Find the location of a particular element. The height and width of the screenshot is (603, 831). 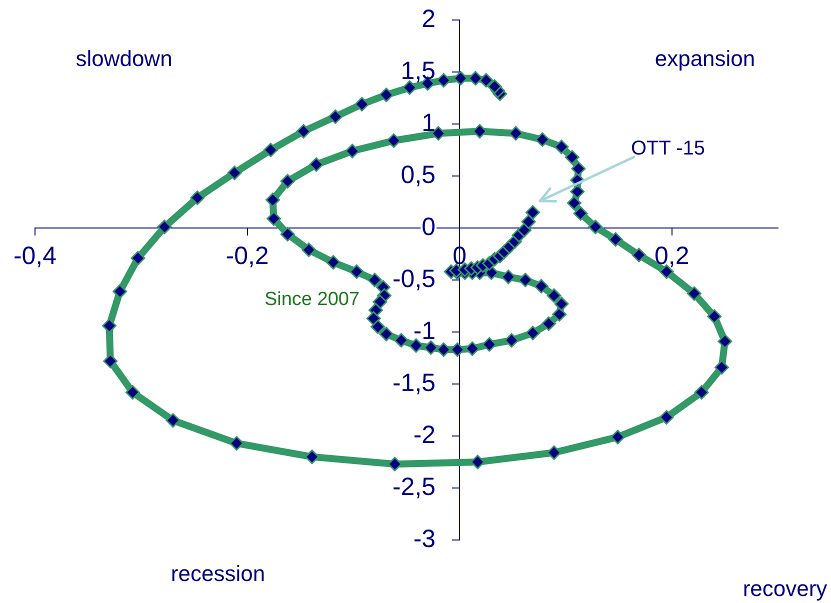

y-tick-label: -1 is located at coordinates (424, 330).